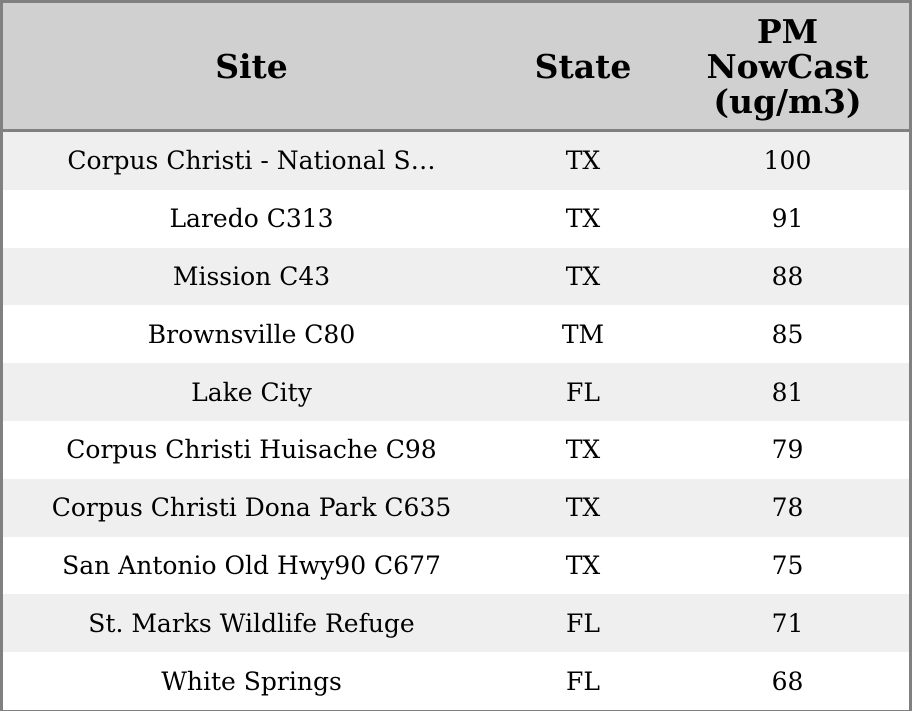  Describe the element at coordinates (787, 276) in the screenshot. I see `table-cell: 88` at that location.